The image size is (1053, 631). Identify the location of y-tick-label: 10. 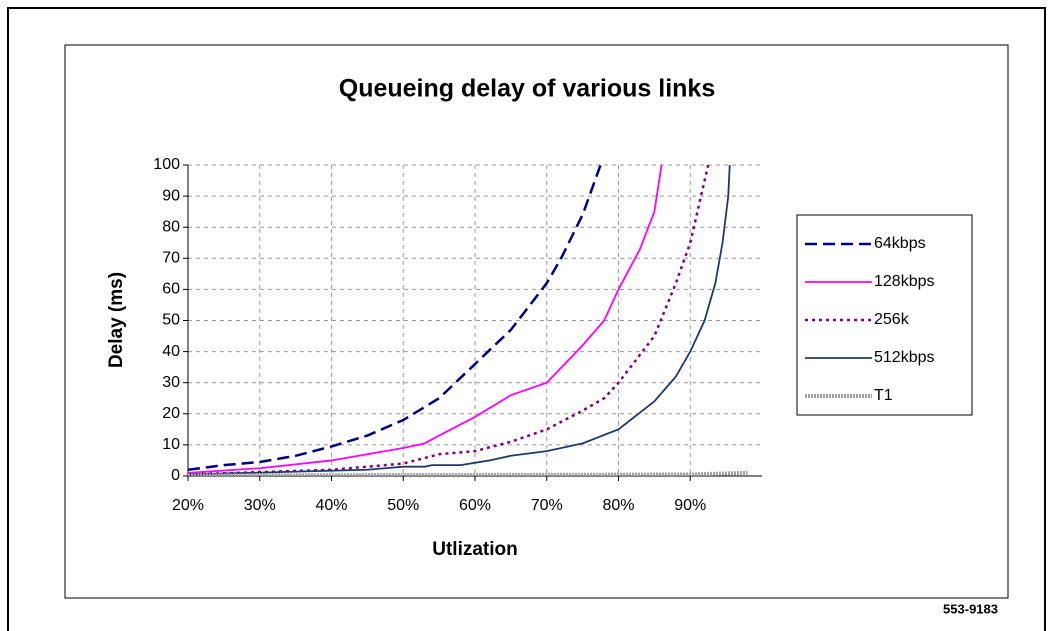
(171, 444).